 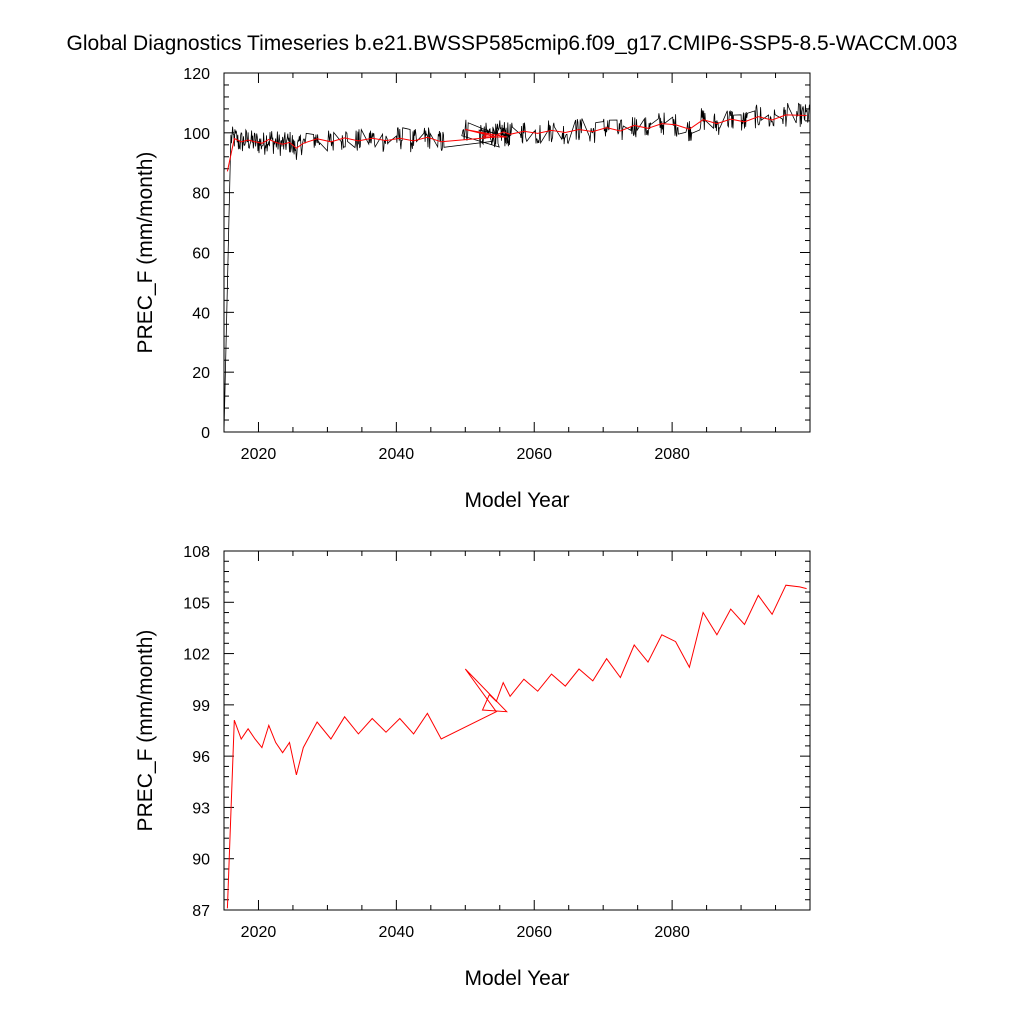 I want to click on annual-series-line, so click(x=516, y=143).